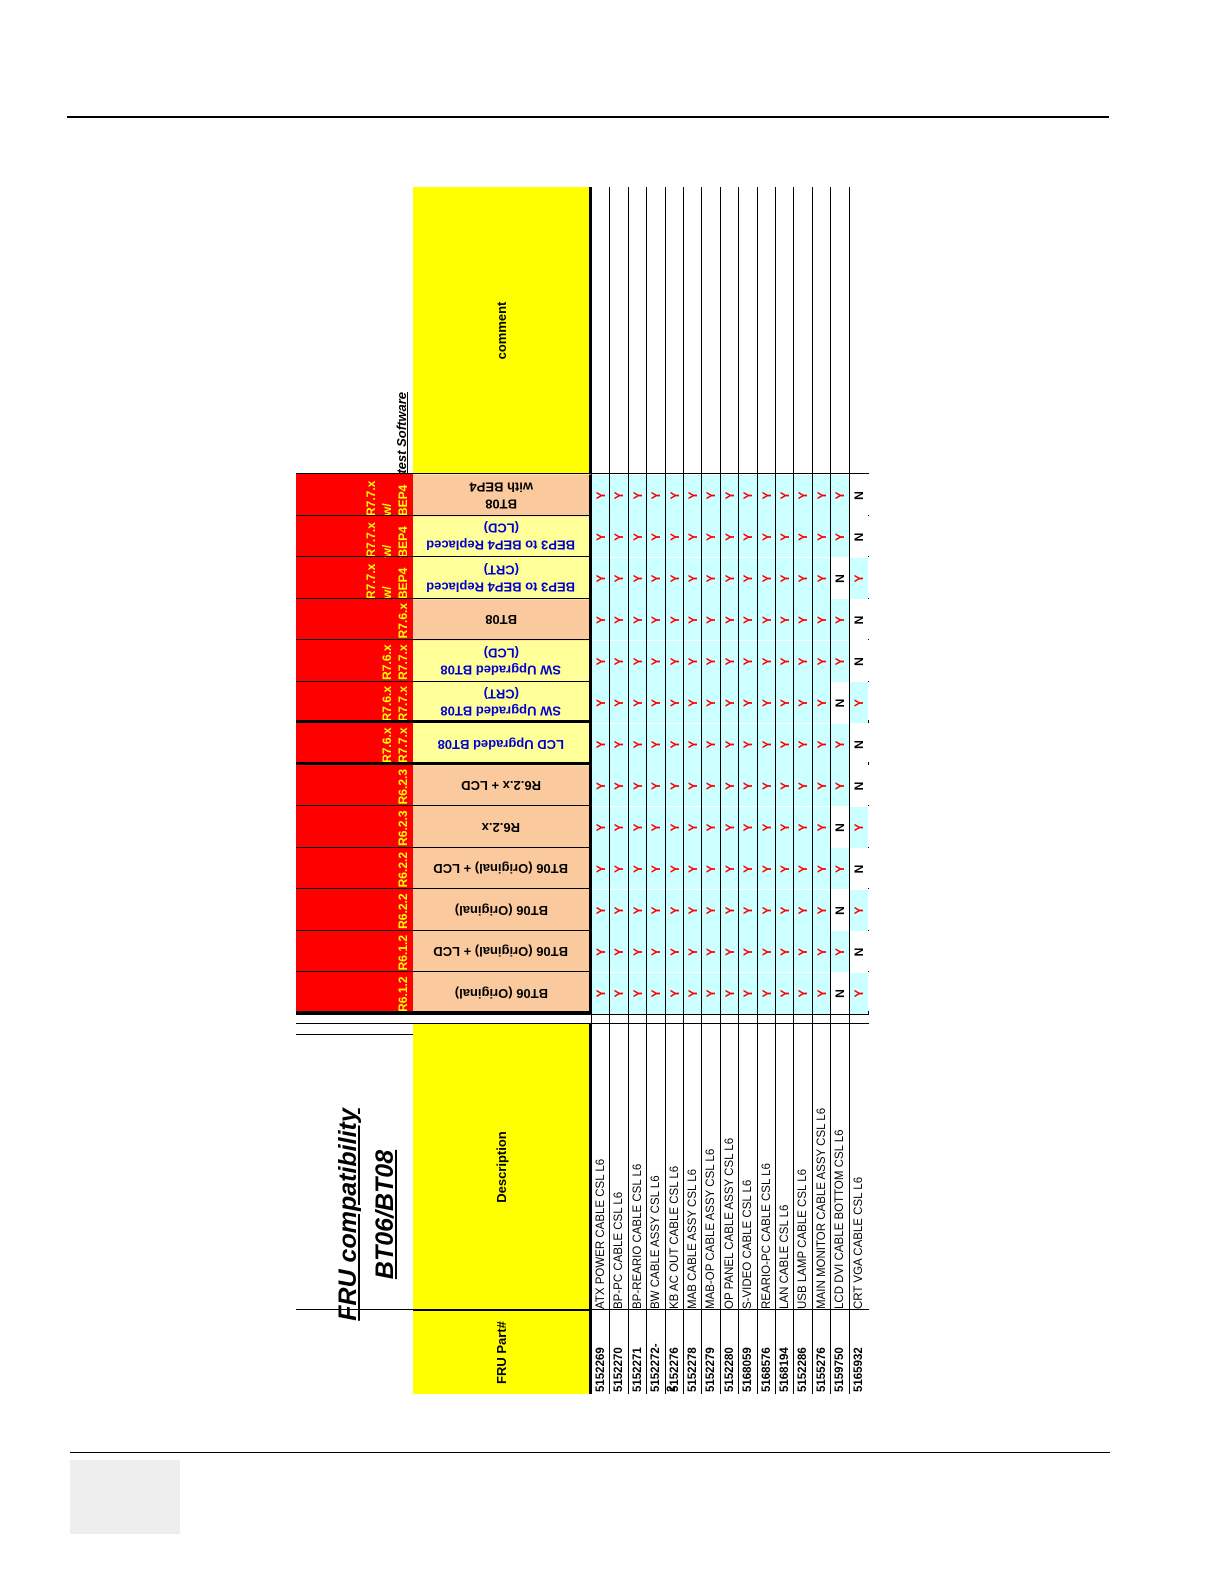 Image resolution: width=1224 pixels, height=1584 pixels. I want to click on part-number: 5168576, so click(766, 1369).